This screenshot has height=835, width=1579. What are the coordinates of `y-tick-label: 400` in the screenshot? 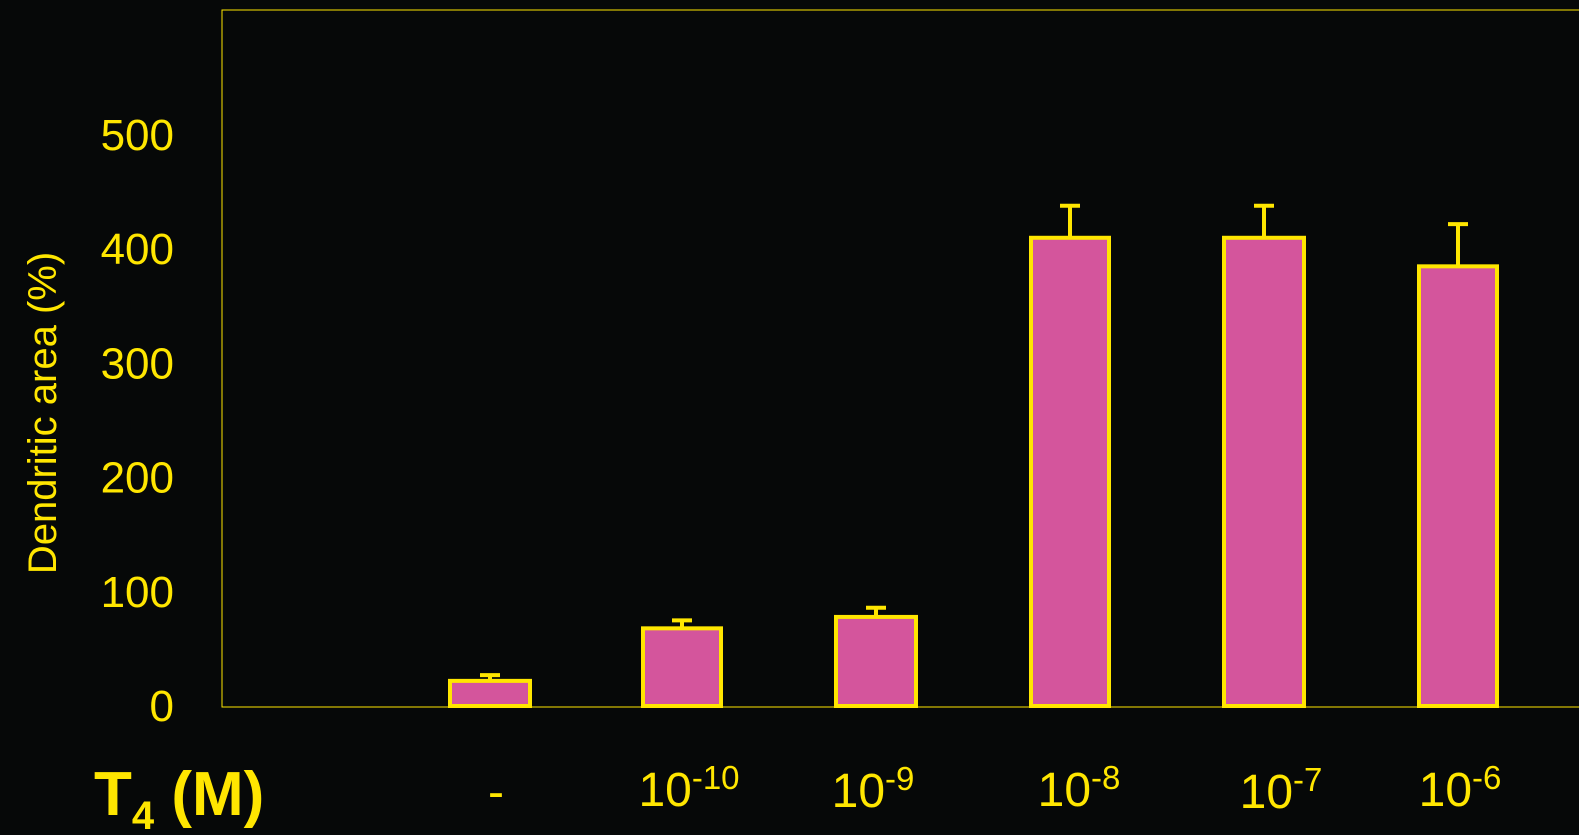 It's located at (137, 249).